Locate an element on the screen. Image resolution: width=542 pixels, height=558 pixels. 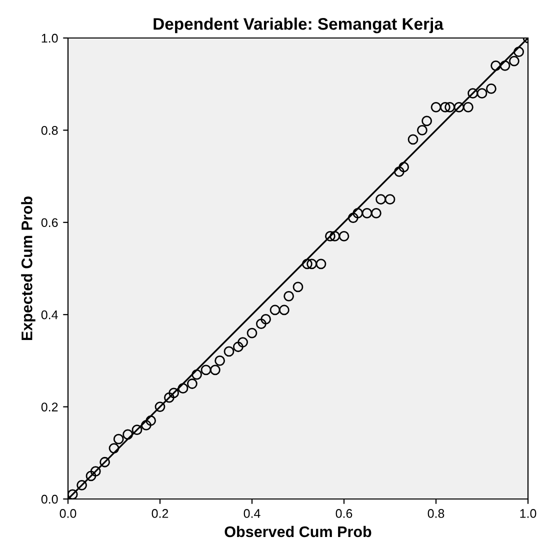
x-tick-label: 0.8 is located at coordinates (436, 513).